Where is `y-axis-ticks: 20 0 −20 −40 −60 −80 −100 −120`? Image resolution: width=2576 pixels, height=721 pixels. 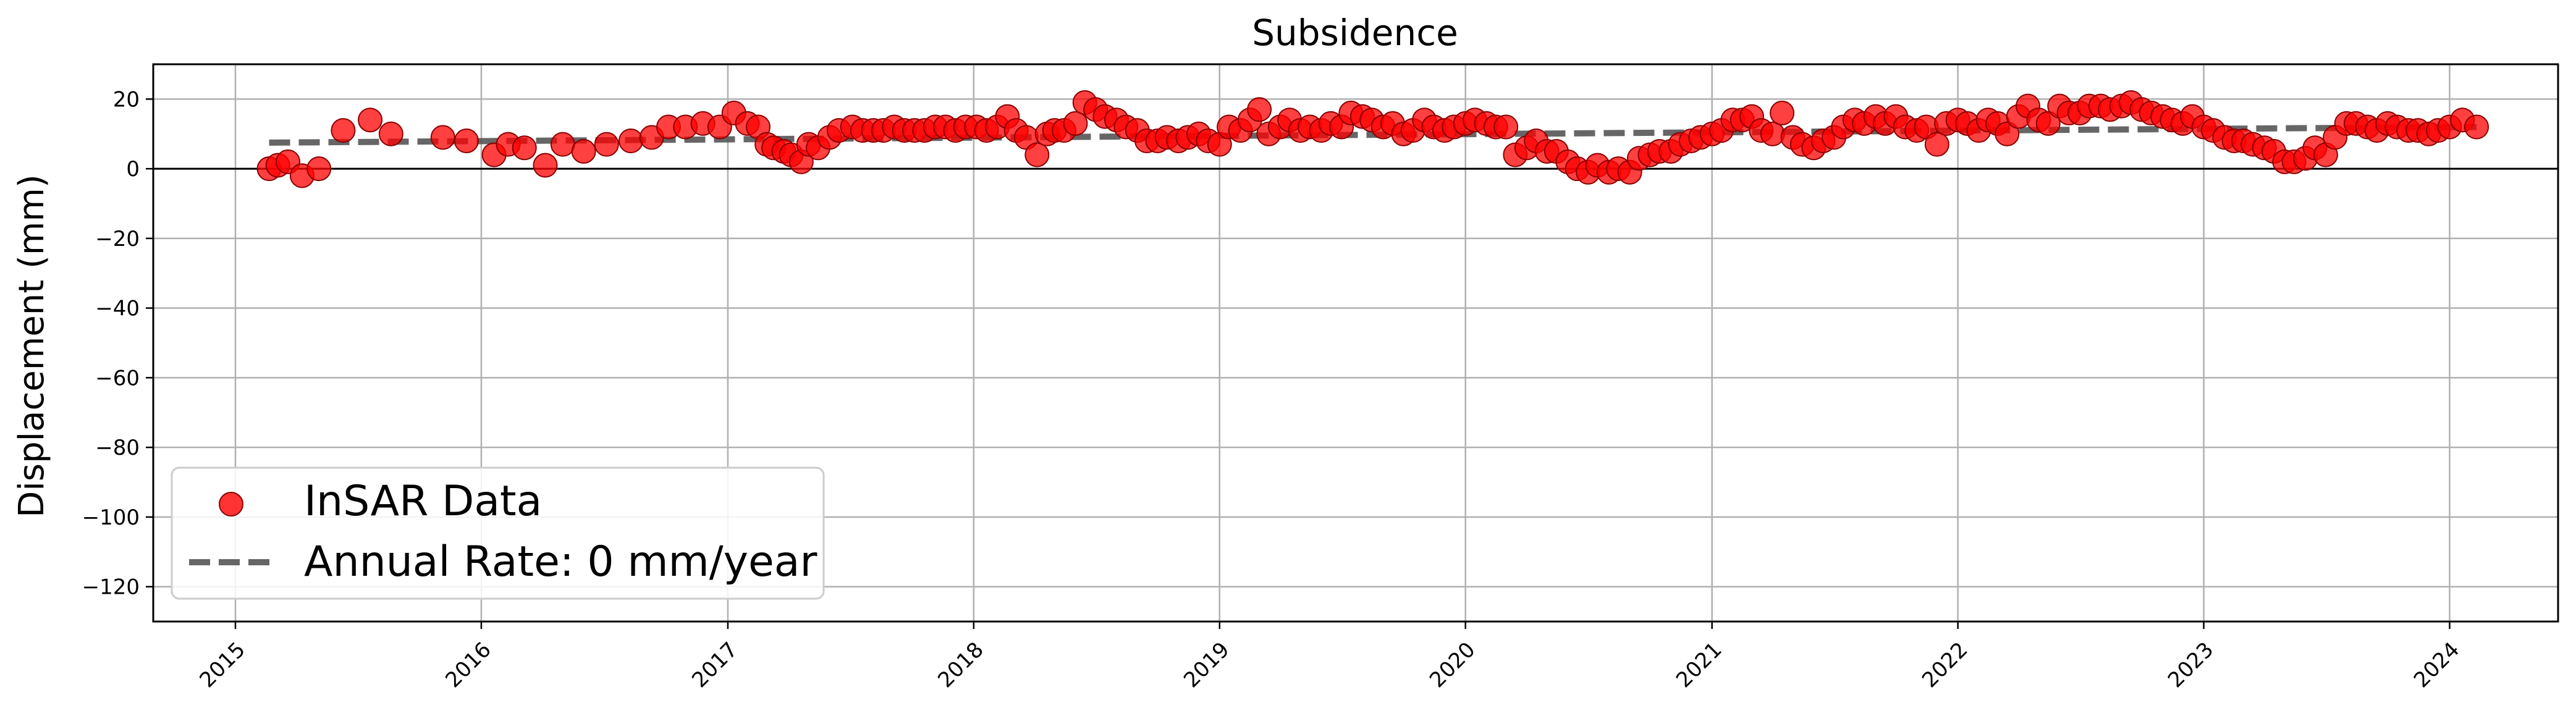
y-axis-ticks: 20 0 −20 −40 −60 −80 −100 −120 is located at coordinates (117, 343).